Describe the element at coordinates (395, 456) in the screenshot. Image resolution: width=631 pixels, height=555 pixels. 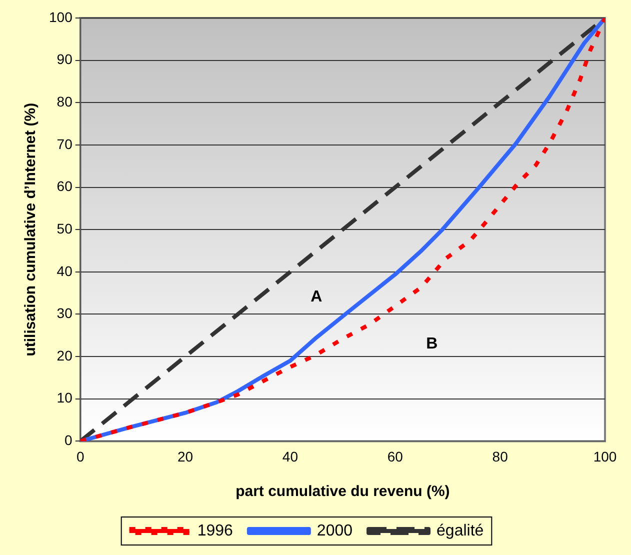
I see `x-tick-label: 60` at that location.